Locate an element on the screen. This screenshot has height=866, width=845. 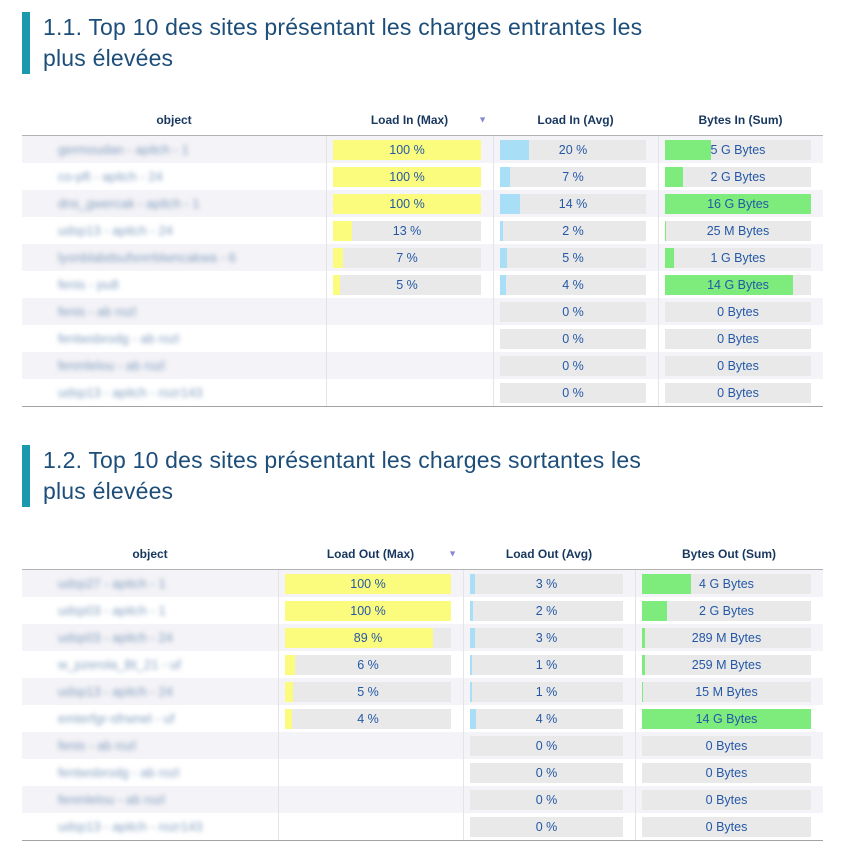
object-cell: fenis - pu8 is located at coordinates (174, 284).